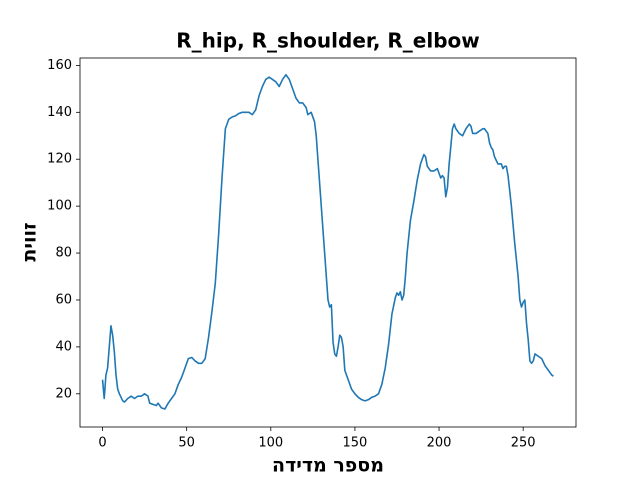 This screenshot has height=480, width=640. What do you see at coordinates (186, 443) in the screenshot?
I see `x-tick-label: 50` at bounding box center [186, 443].